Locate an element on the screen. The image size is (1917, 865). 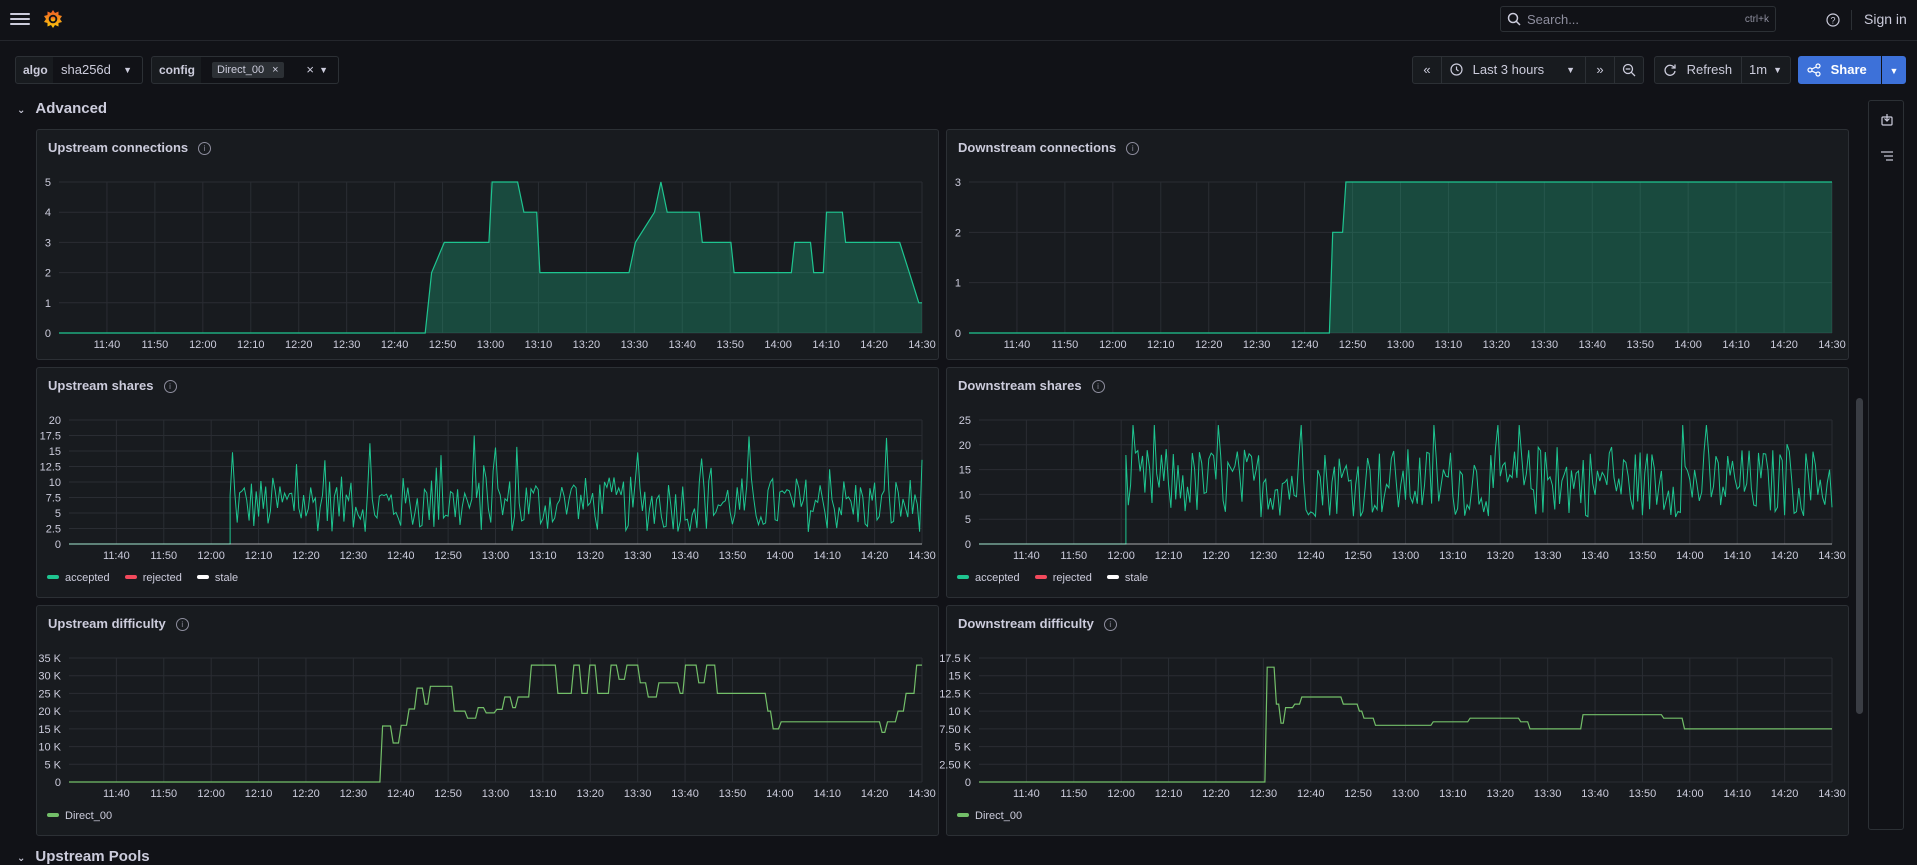
legend-label: rejected is located at coordinates (1072, 578).